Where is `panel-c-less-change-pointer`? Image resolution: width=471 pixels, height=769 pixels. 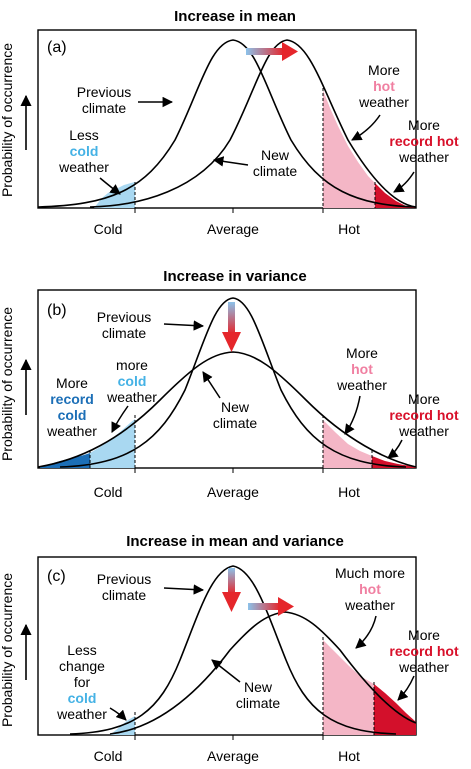 panel-c-less-change-pointer is located at coordinates (118, 714).